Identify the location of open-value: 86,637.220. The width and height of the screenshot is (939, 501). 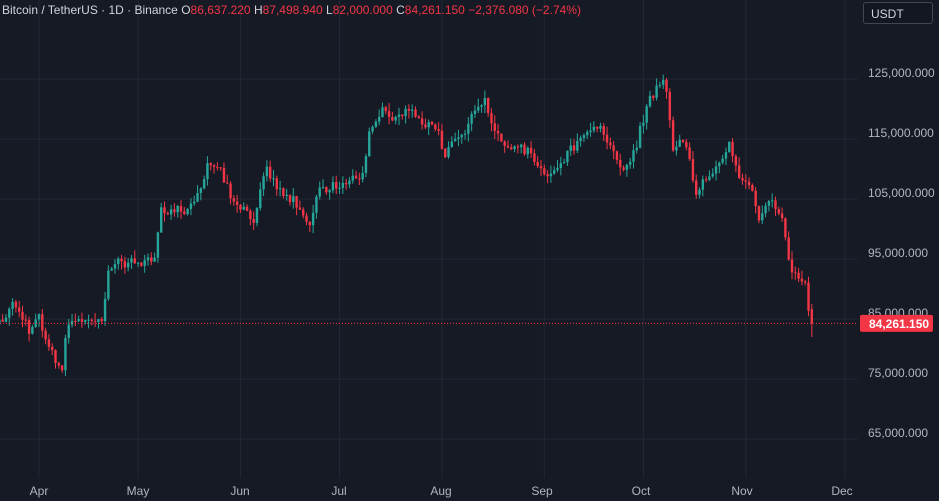
(220, 10).